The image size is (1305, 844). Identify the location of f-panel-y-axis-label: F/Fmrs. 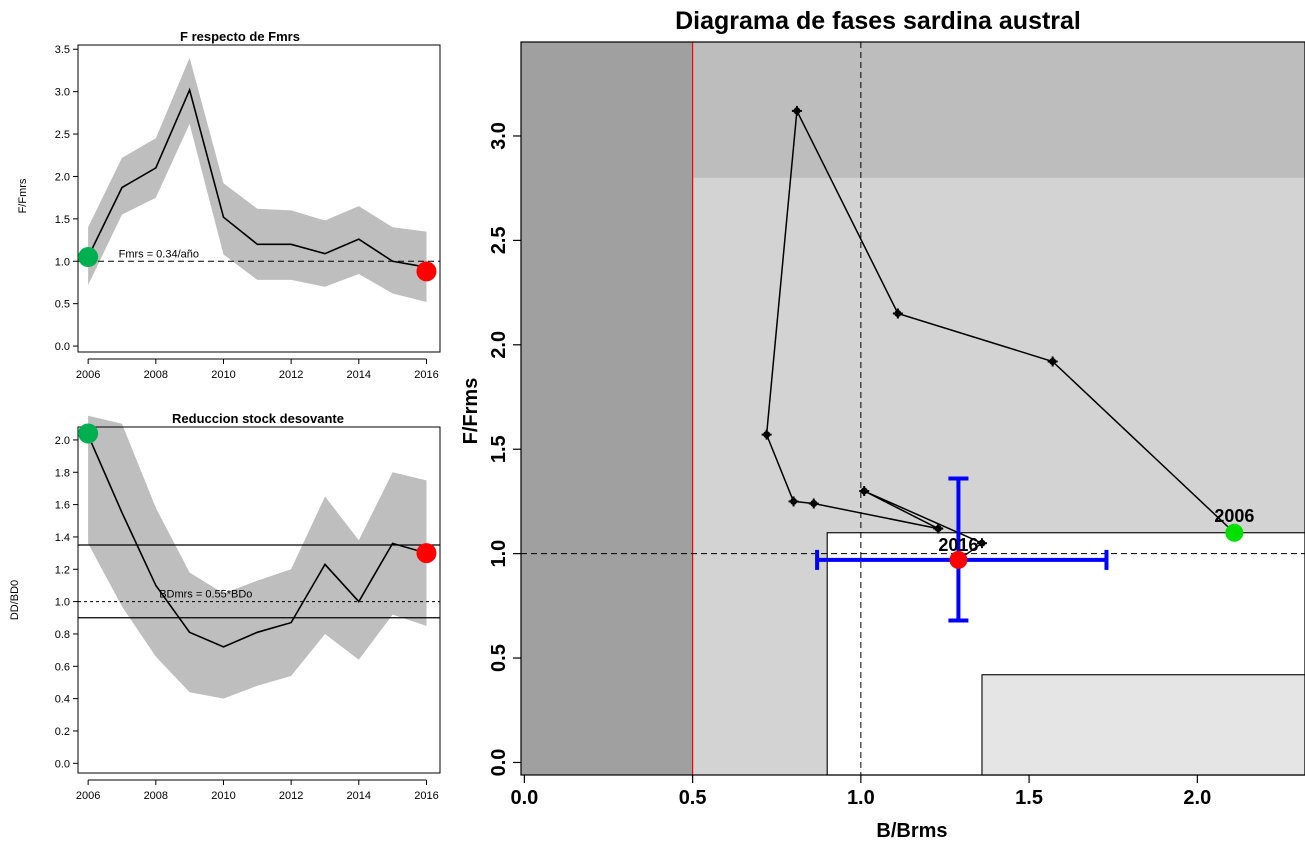
(23, 195).